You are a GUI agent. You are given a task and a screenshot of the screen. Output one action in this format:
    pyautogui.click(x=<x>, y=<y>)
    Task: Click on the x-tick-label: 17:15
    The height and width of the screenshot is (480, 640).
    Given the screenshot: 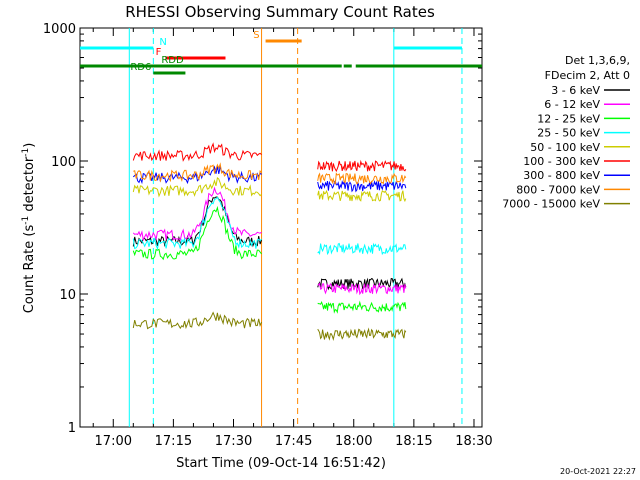 What is the action you would take?
    pyautogui.click(x=173, y=441)
    